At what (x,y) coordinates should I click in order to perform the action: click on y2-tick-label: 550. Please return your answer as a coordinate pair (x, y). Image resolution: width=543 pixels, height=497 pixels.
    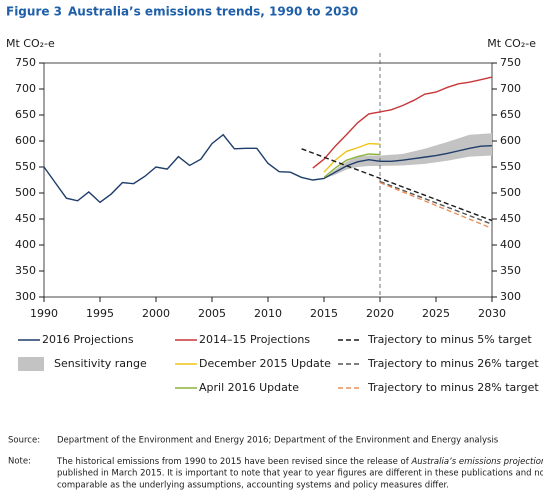
    Looking at the image, I should click on (510, 166).